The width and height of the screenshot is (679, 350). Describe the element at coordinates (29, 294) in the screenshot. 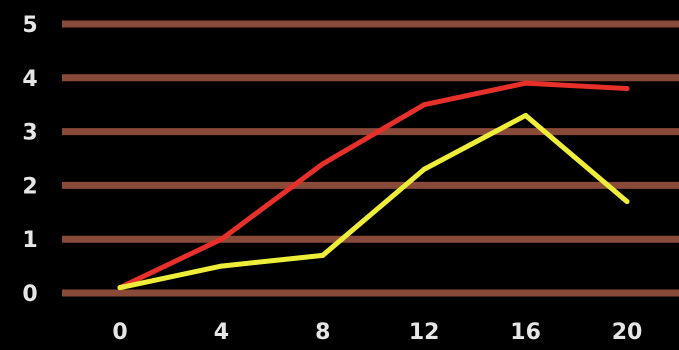

I see `y-tick-label: 0` at that location.